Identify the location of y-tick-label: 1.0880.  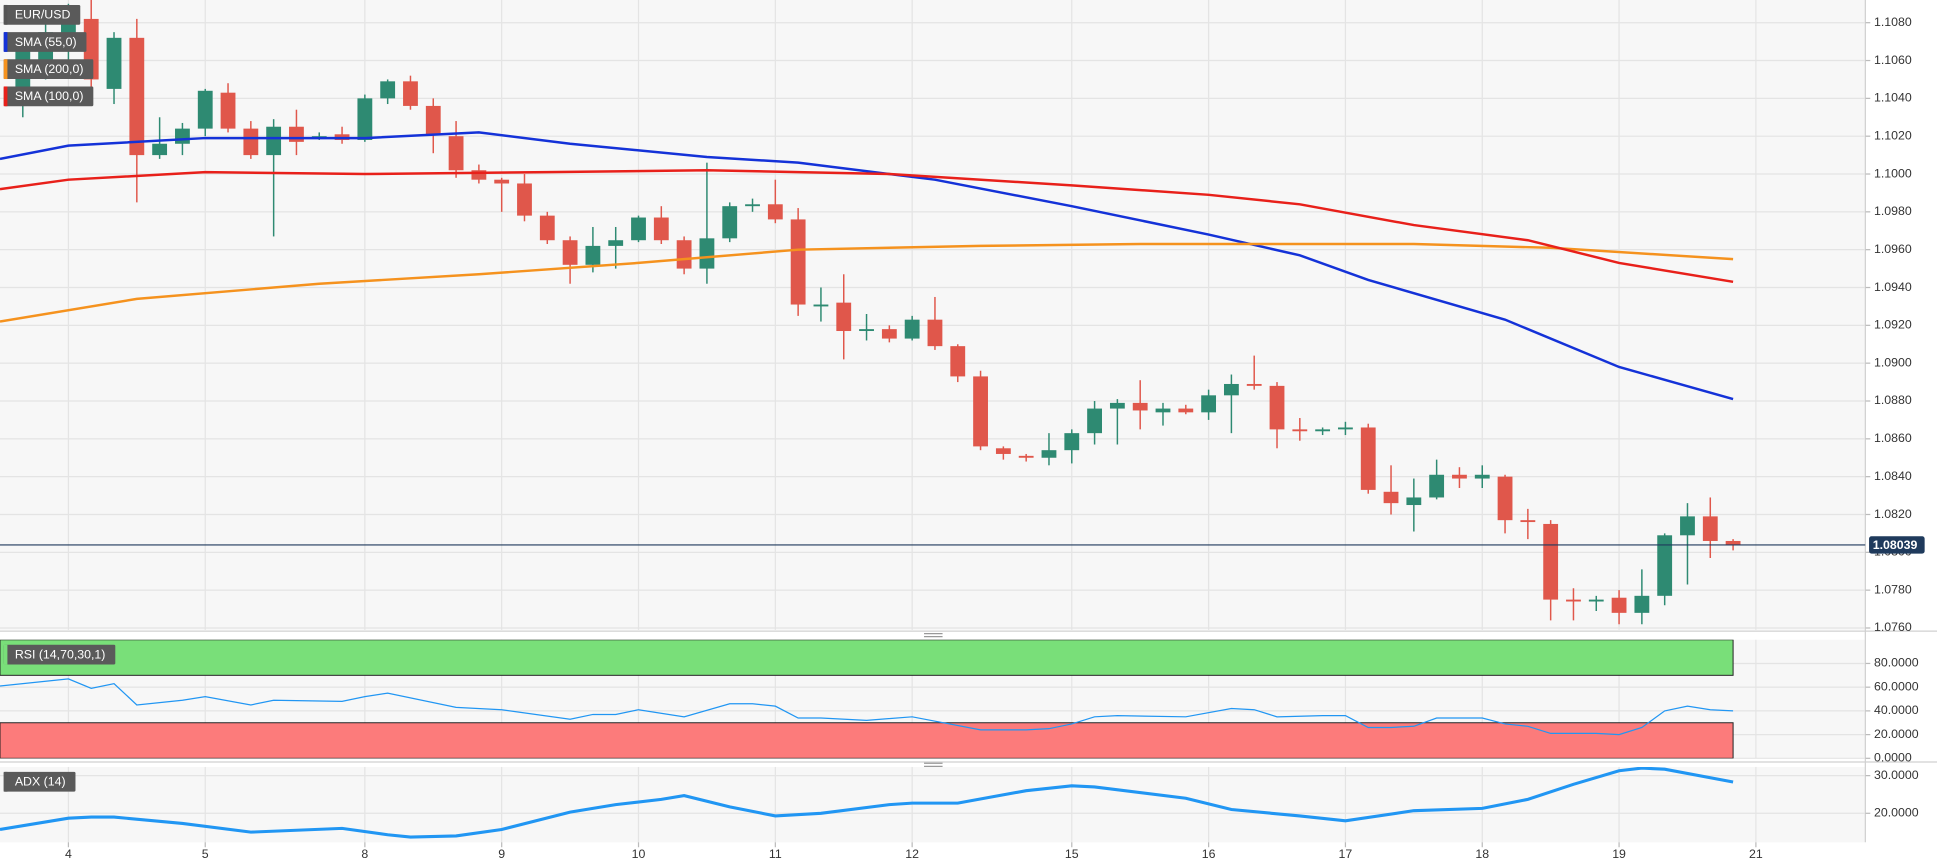
(1893, 400).